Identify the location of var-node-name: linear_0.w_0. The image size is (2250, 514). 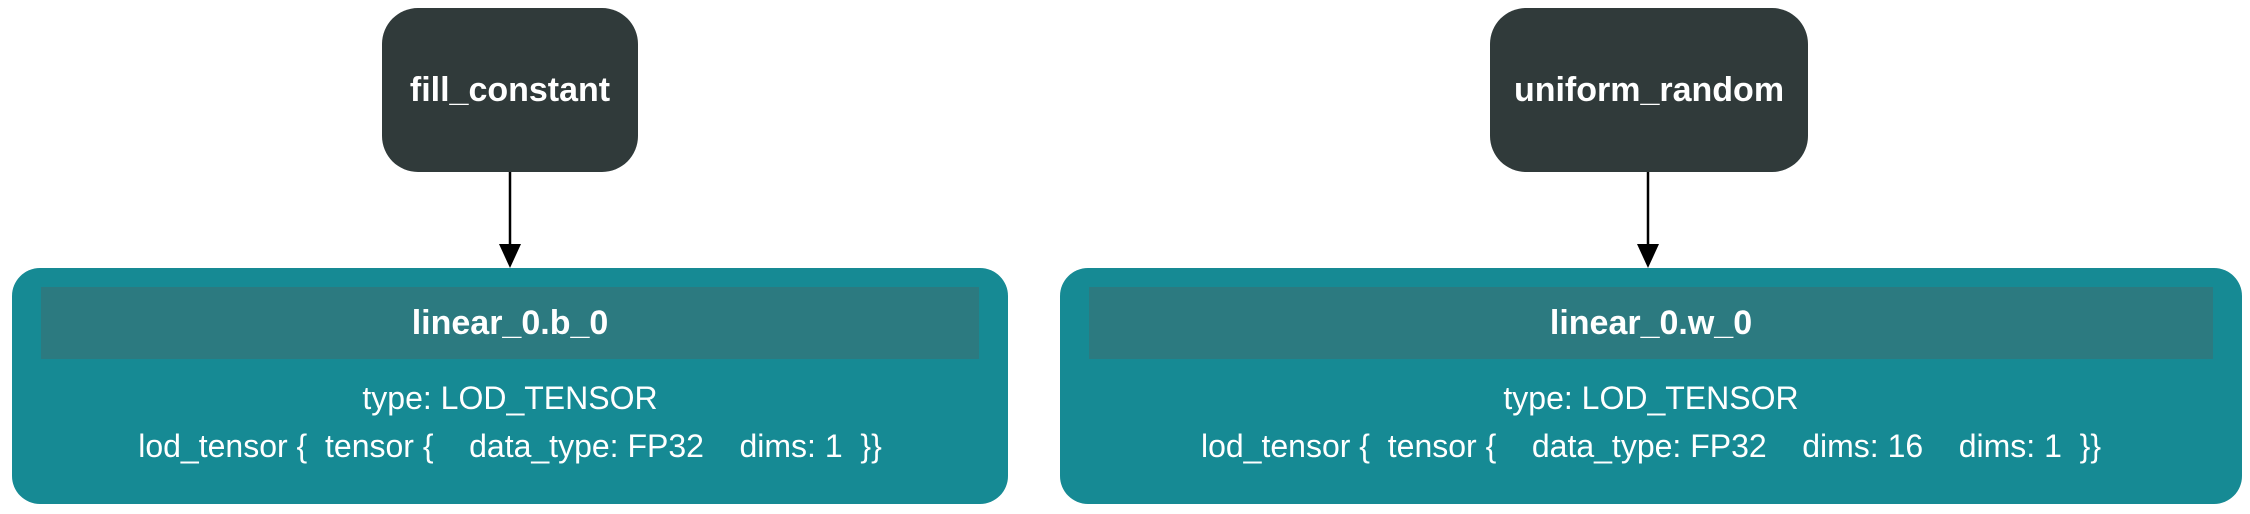
(1651, 322).